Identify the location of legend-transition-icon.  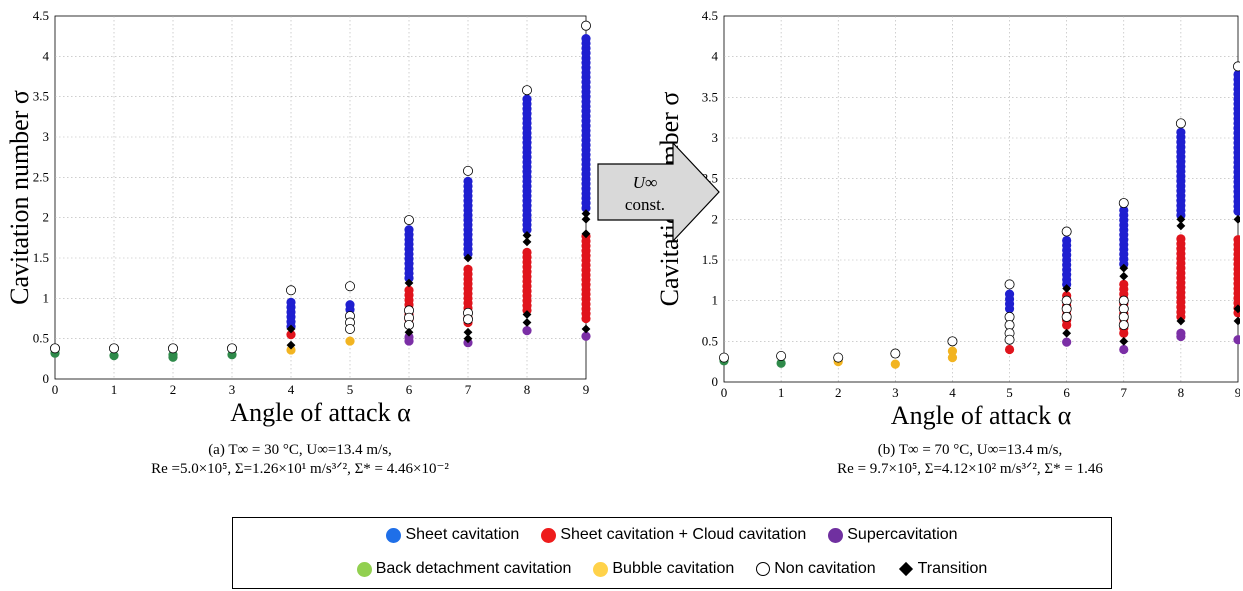
(905, 569).